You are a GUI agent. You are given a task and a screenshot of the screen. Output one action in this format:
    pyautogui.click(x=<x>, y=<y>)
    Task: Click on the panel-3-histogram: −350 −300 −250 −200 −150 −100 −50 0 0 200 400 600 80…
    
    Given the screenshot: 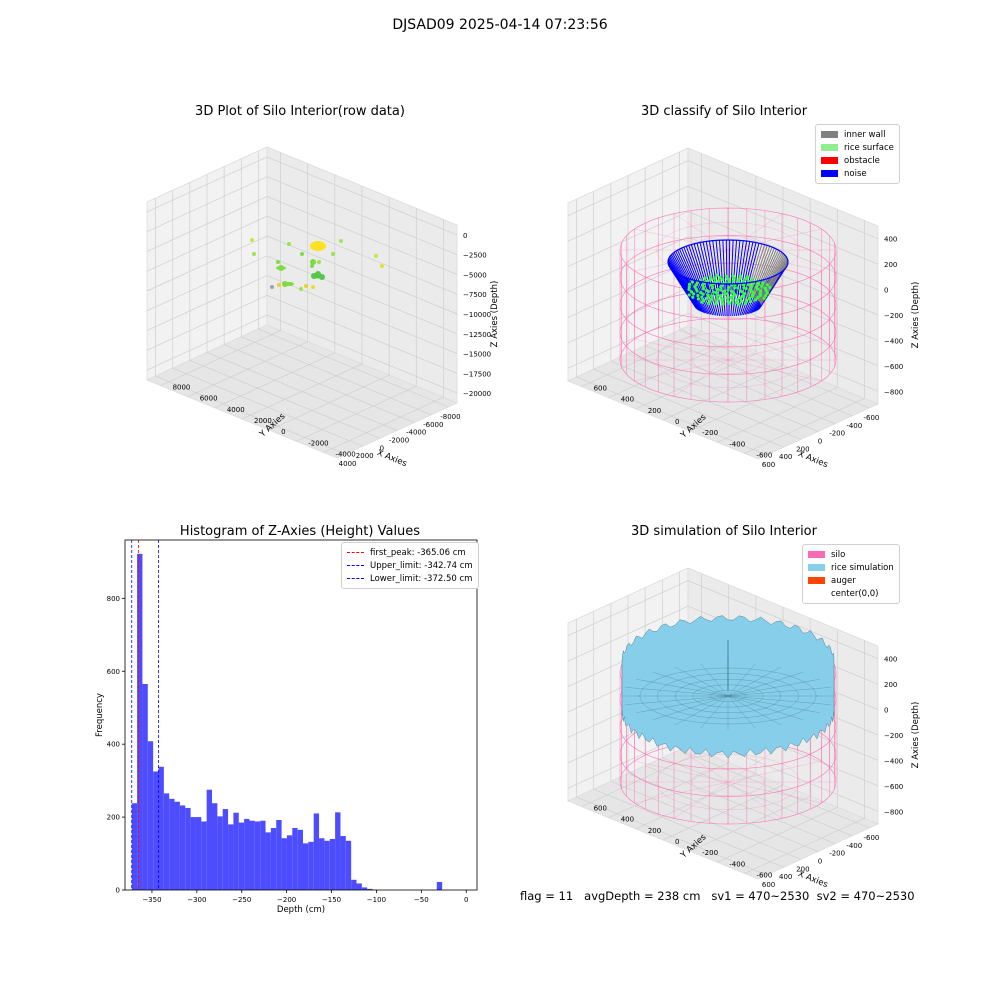 What is the action you would take?
    pyautogui.click(x=286, y=727)
    